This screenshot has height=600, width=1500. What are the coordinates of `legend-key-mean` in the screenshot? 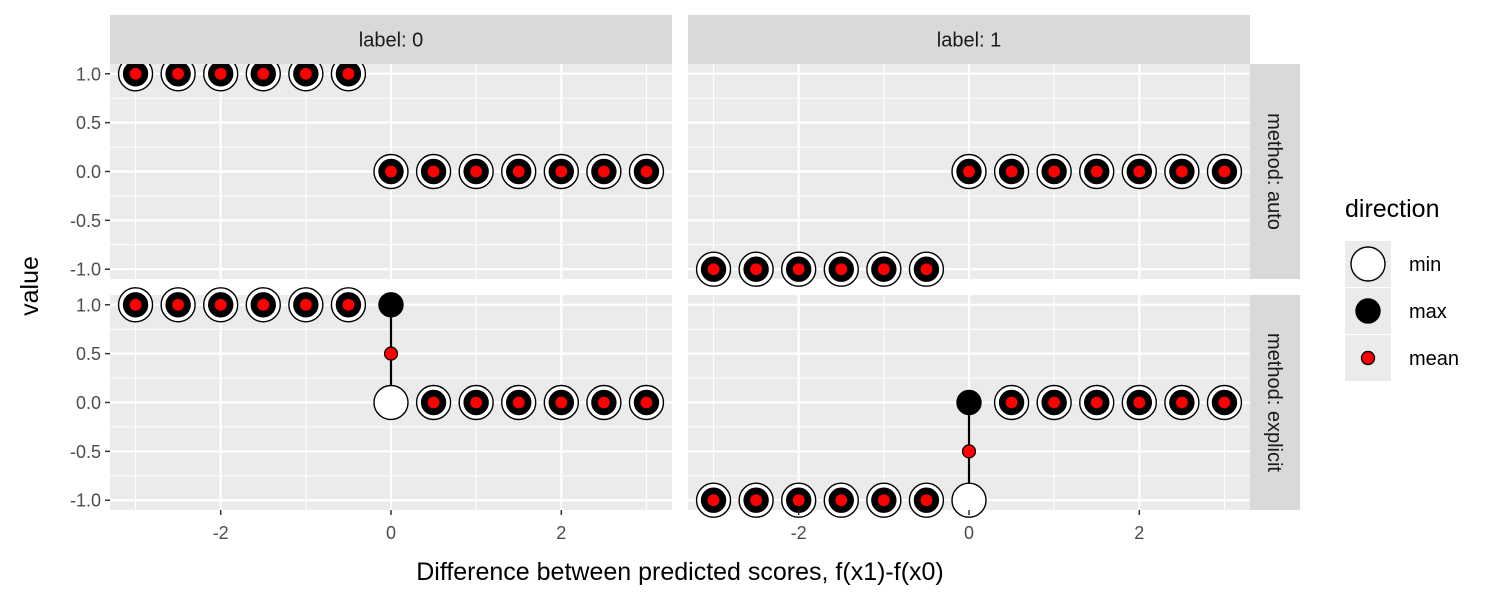 It's located at (1368, 358).